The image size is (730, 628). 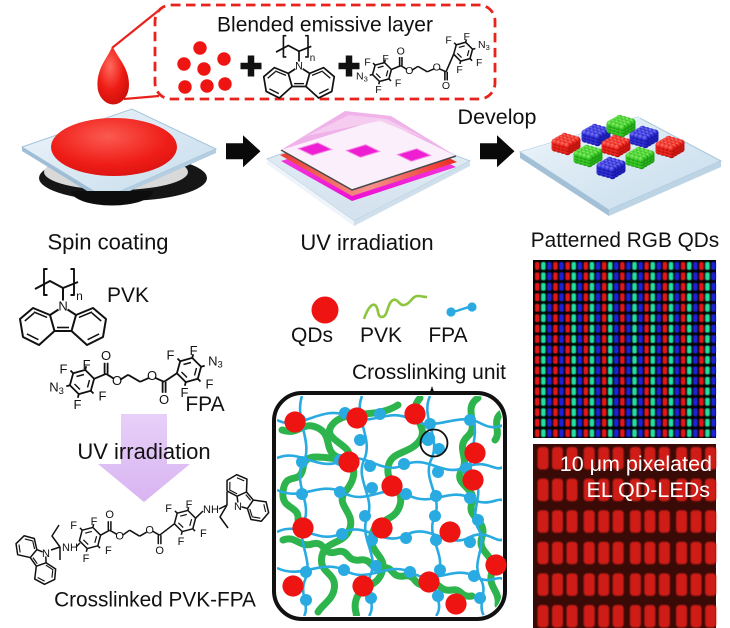 What do you see at coordinates (155, 600) in the screenshot?
I see `svg-text: Crosslinked PVK-FPA` at bounding box center [155, 600].